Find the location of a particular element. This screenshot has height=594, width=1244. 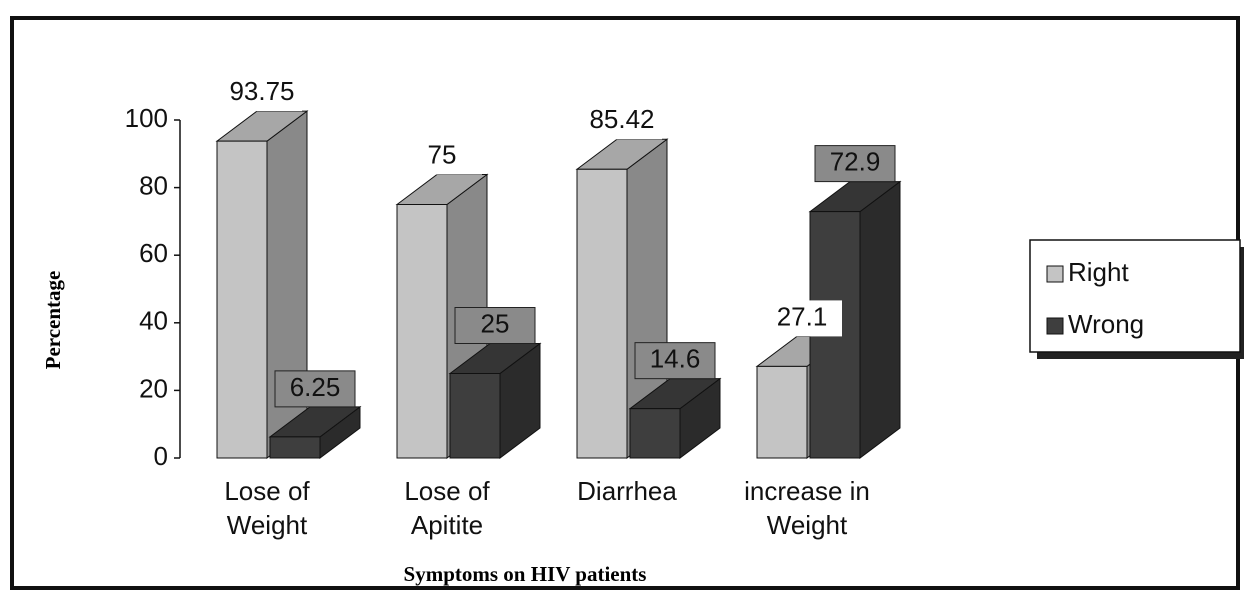

data-label: 14.6 is located at coordinates (675, 359).